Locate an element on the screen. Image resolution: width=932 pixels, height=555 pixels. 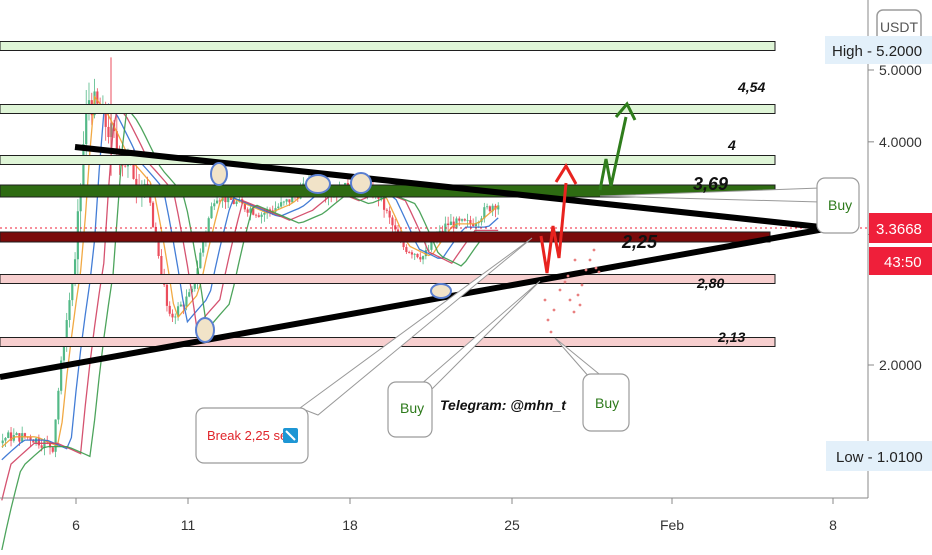
arrow-emoji-stroke is located at coordinates (290, 435).